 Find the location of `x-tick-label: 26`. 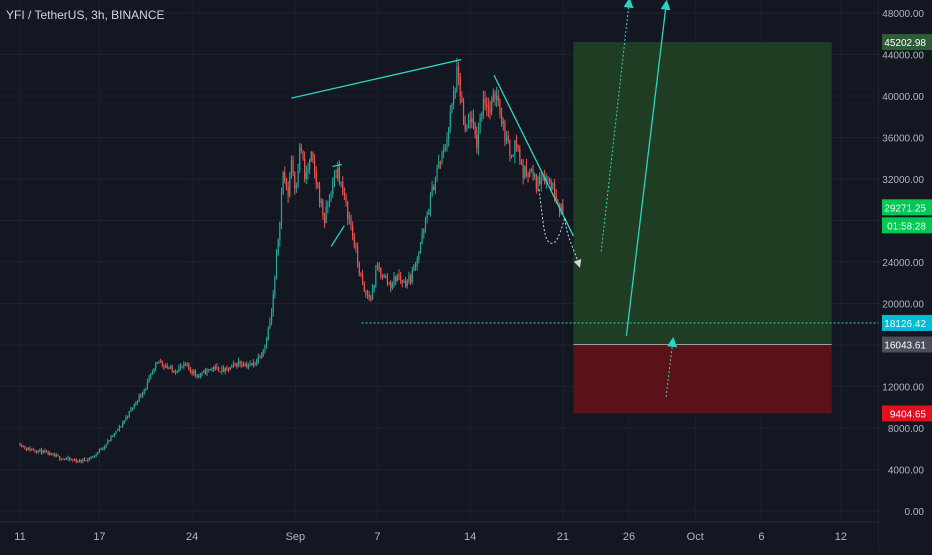

x-tick-label: 26 is located at coordinates (629, 537).